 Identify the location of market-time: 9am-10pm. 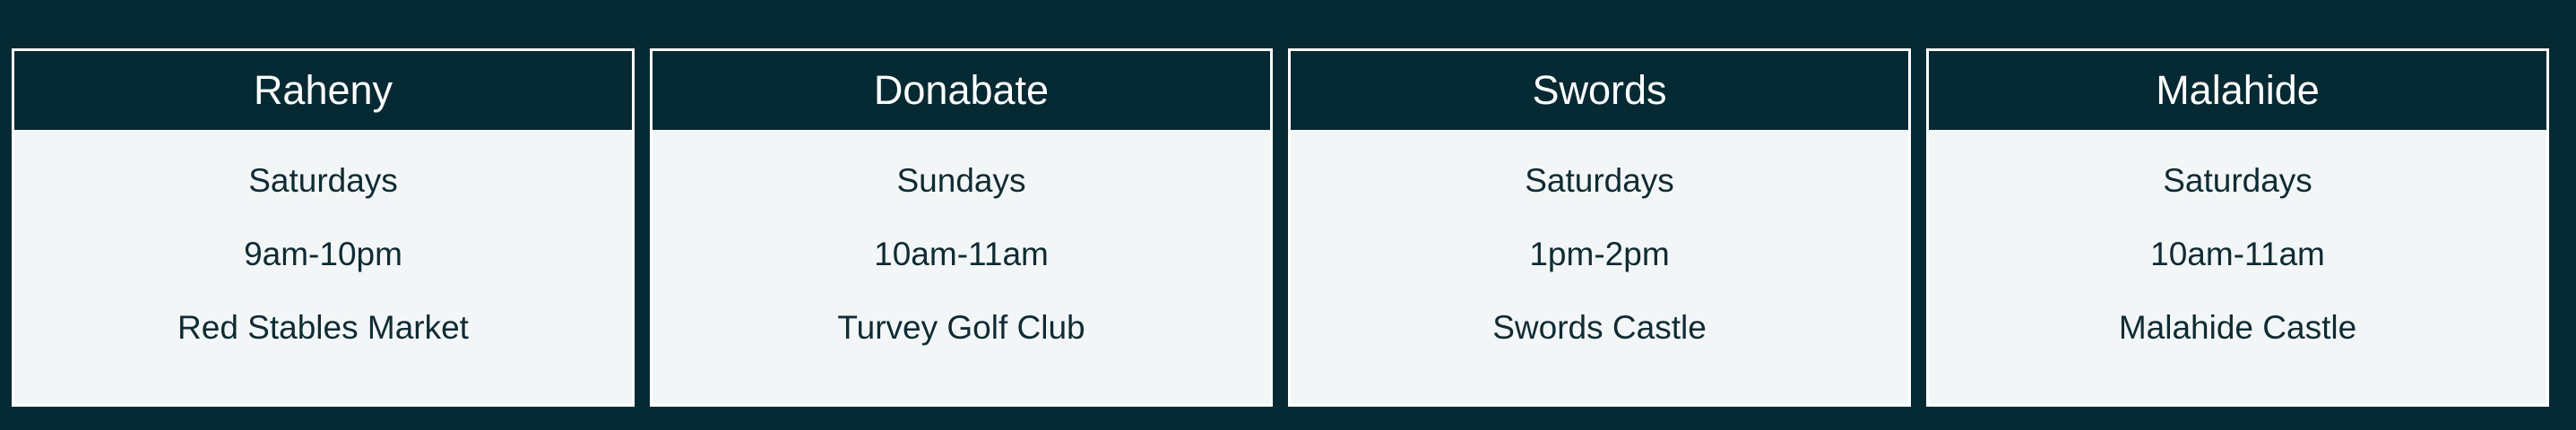
(323, 254).